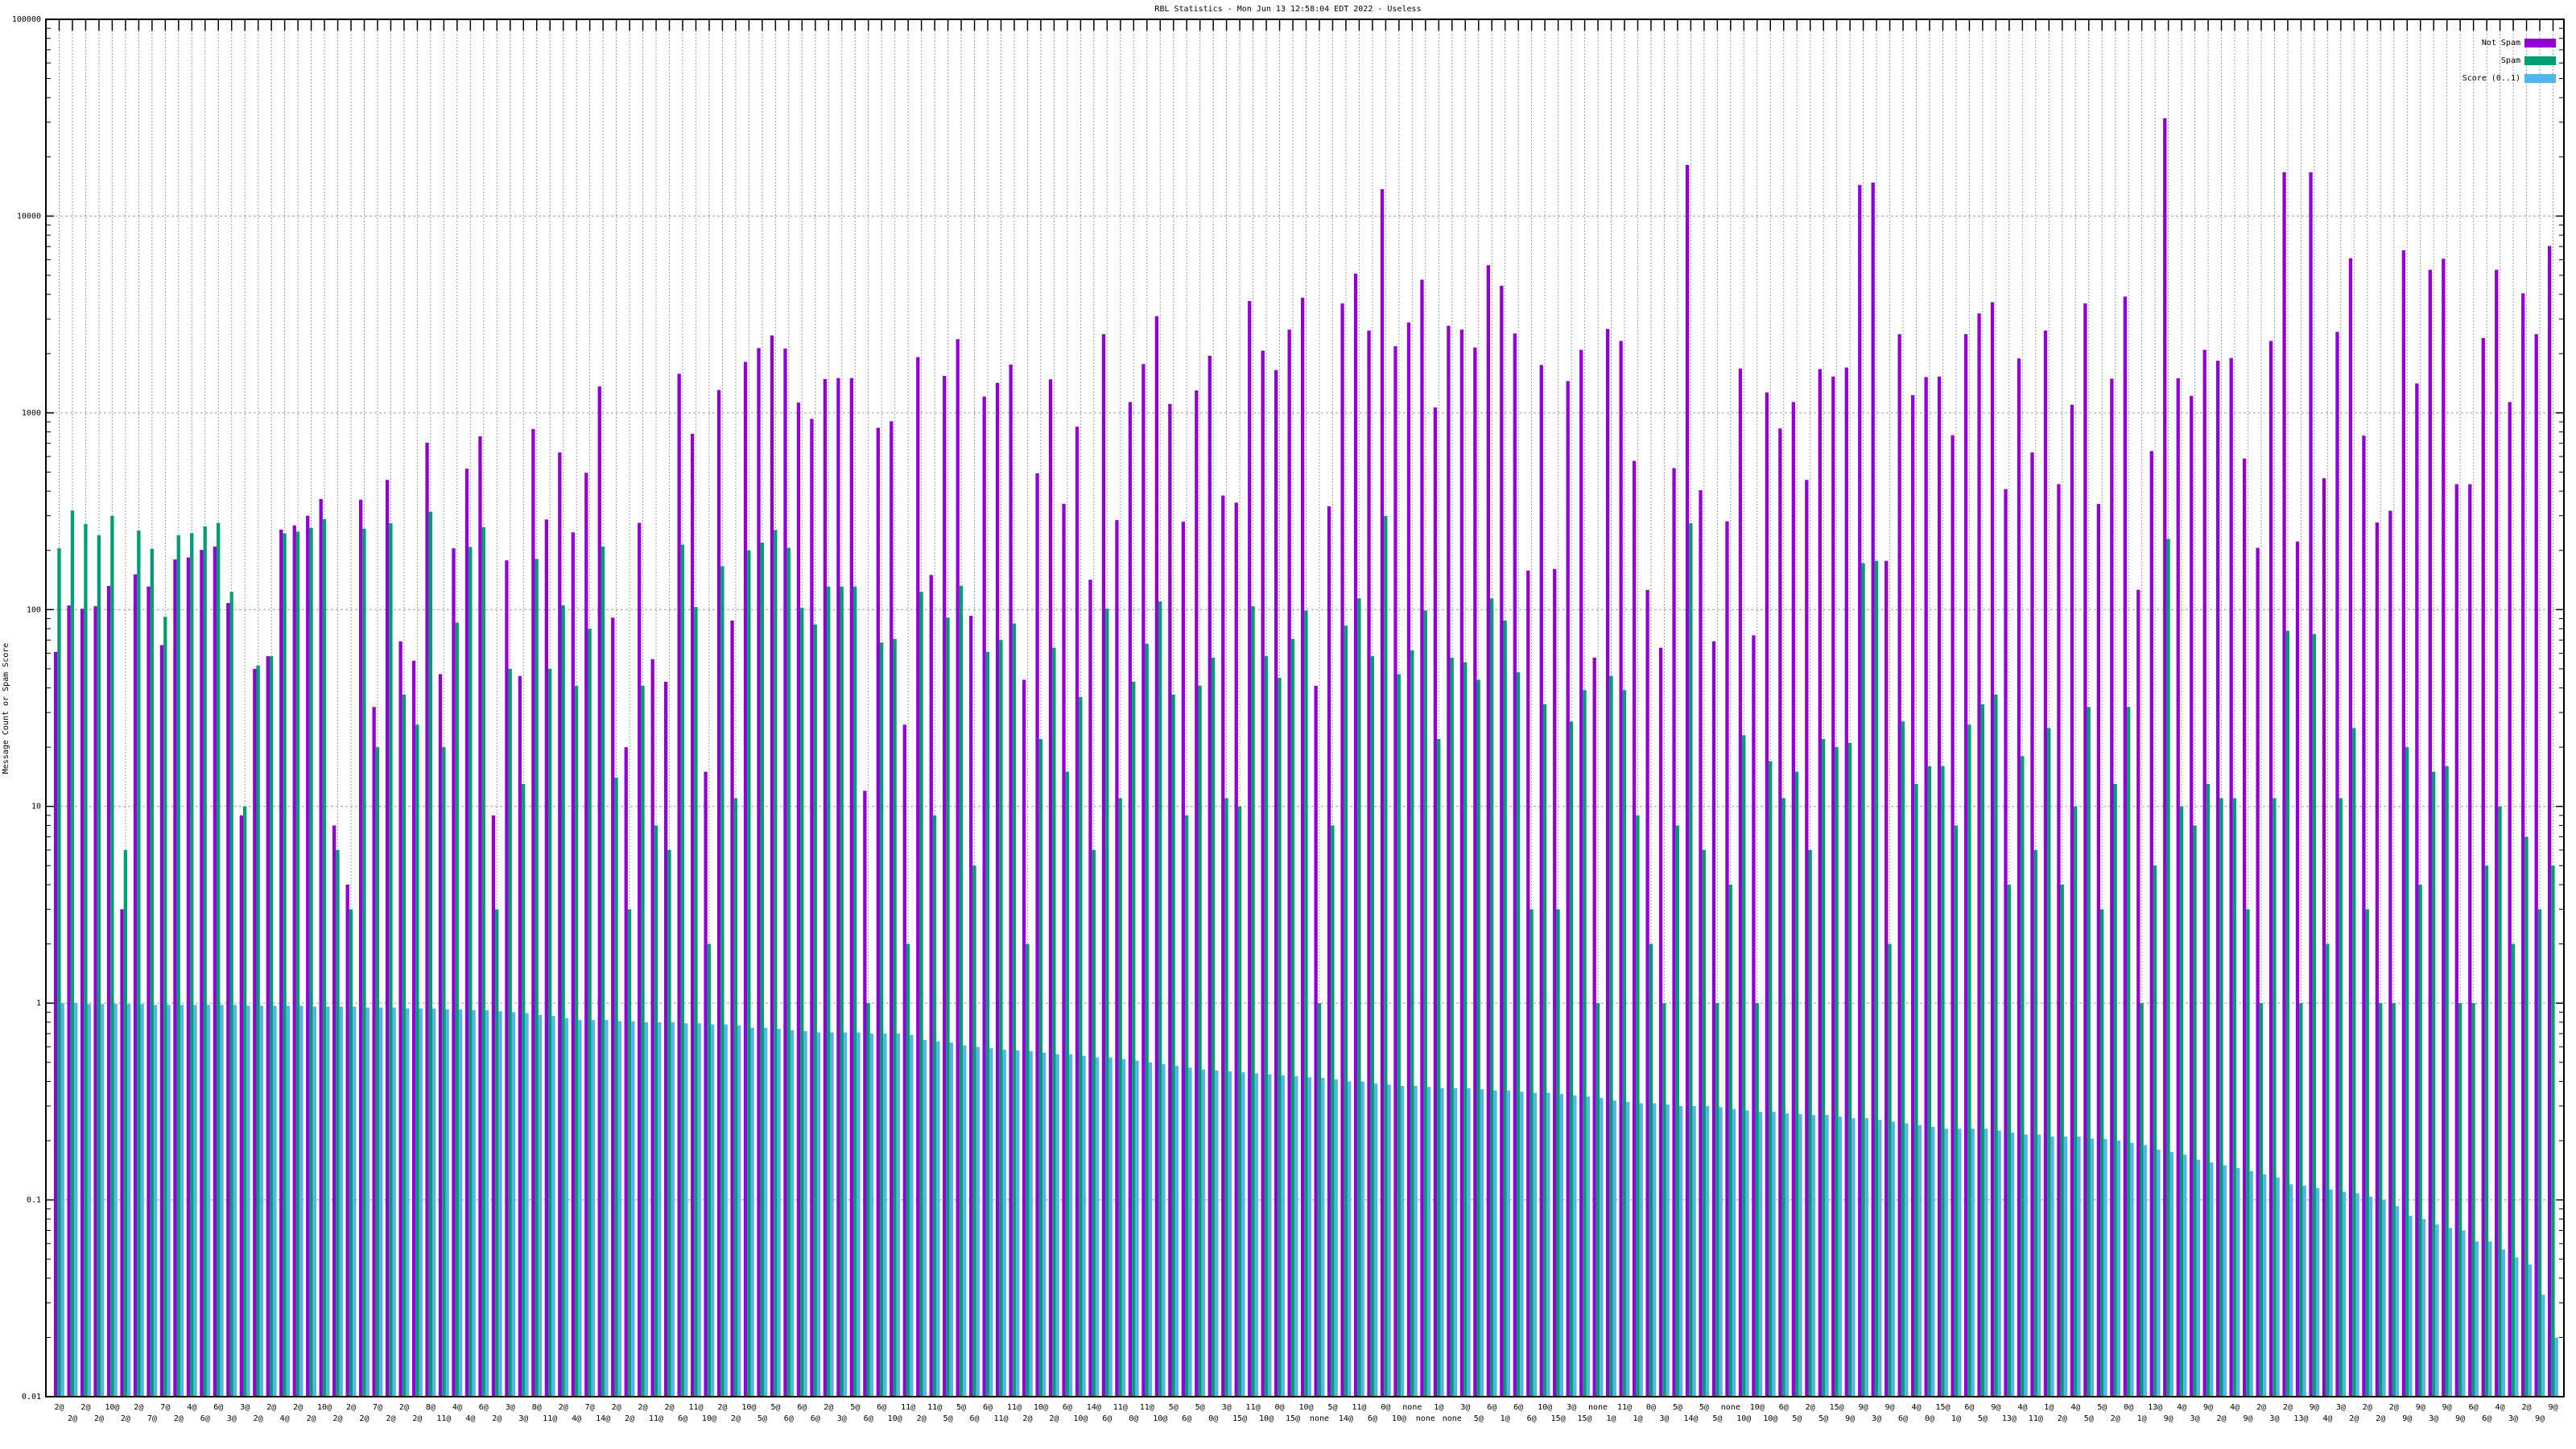 The height and width of the screenshot is (1449, 2576). Describe the element at coordinates (1903, 1418) in the screenshot. I see `x-tick-label: 6@` at that location.